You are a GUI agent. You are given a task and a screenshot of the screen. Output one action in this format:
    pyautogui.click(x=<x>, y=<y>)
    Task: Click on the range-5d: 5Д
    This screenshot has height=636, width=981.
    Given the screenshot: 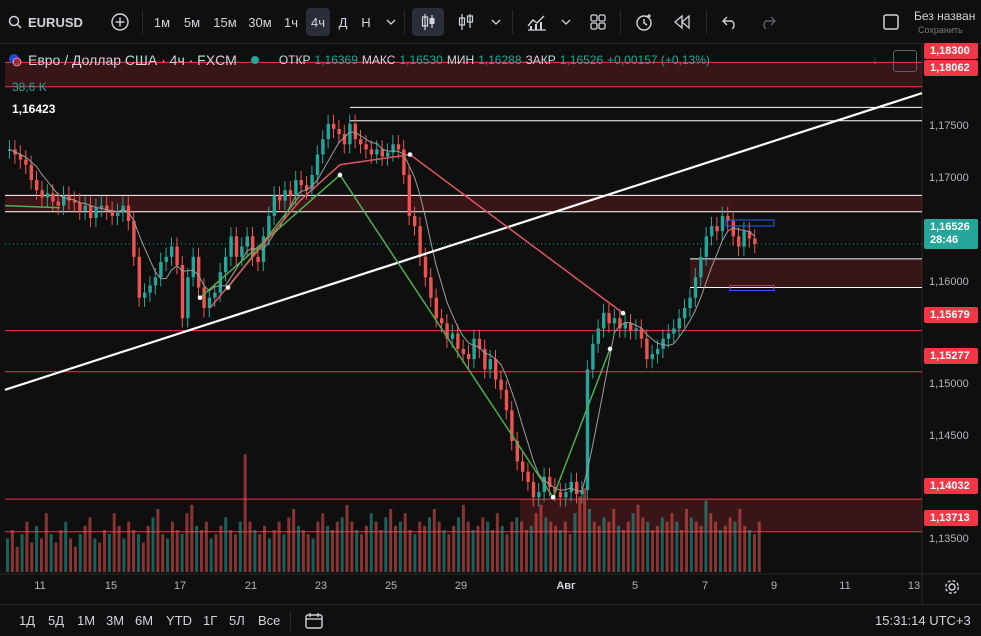 What is the action you would take?
    pyautogui.click(x=56, y=620)
    